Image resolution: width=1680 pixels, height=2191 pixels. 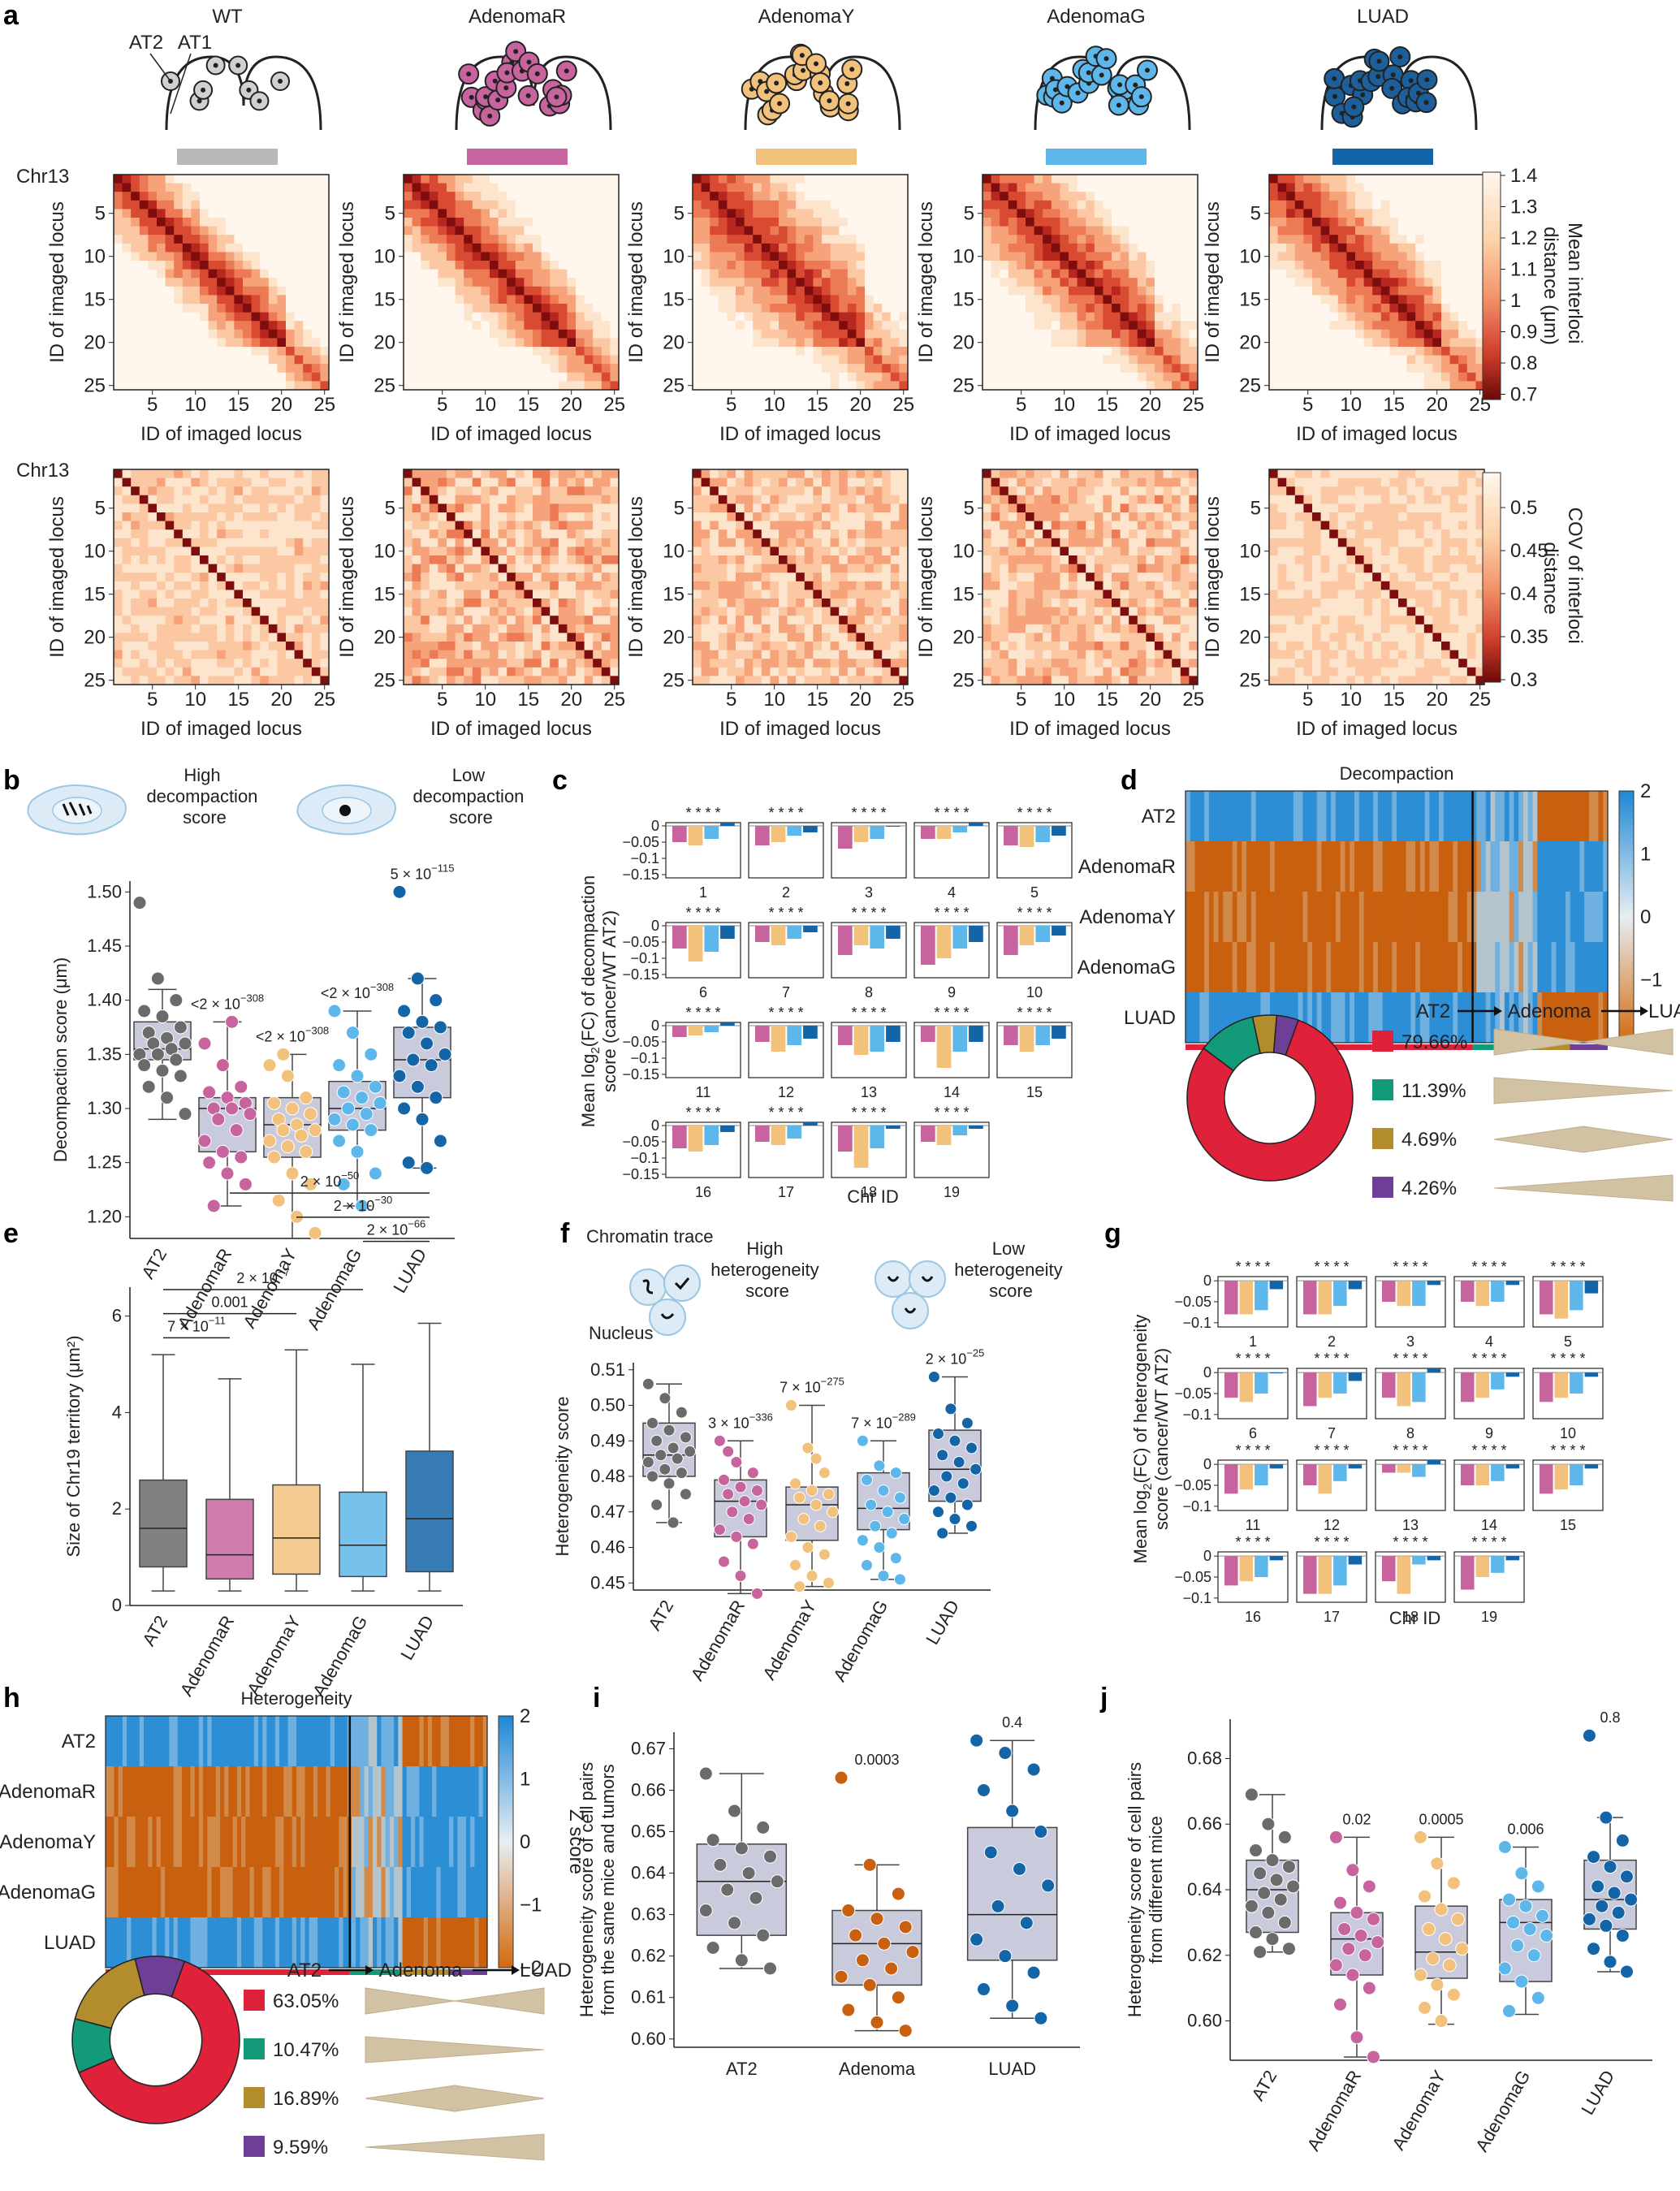 What do you see at coordinates (490, 116) in the screenshot?
I see `cell-nucleus` at bounding box center [490, 116].